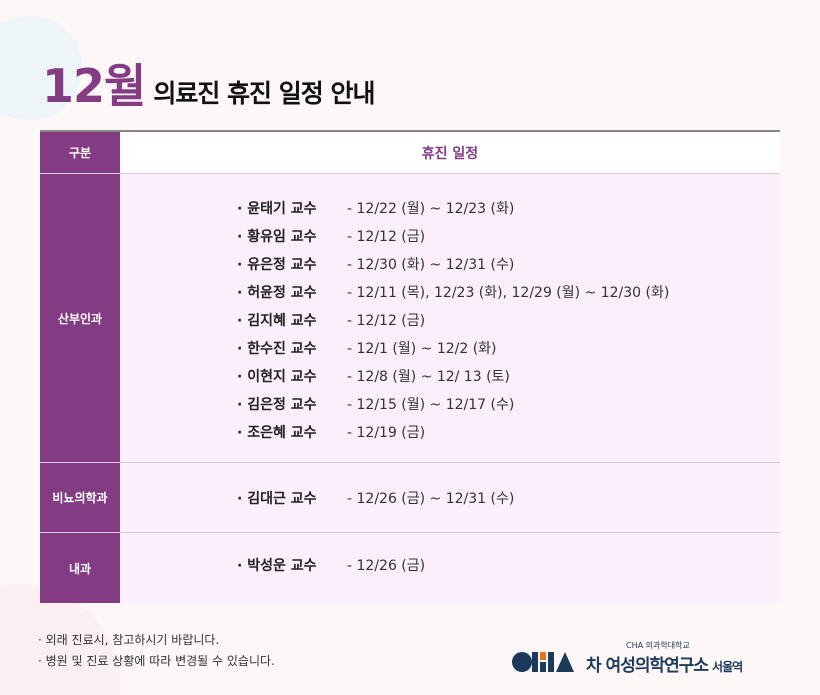  I want to click on leave-dates: - 12/15 (월) ~ 12/17 (수), so click(431, 405).